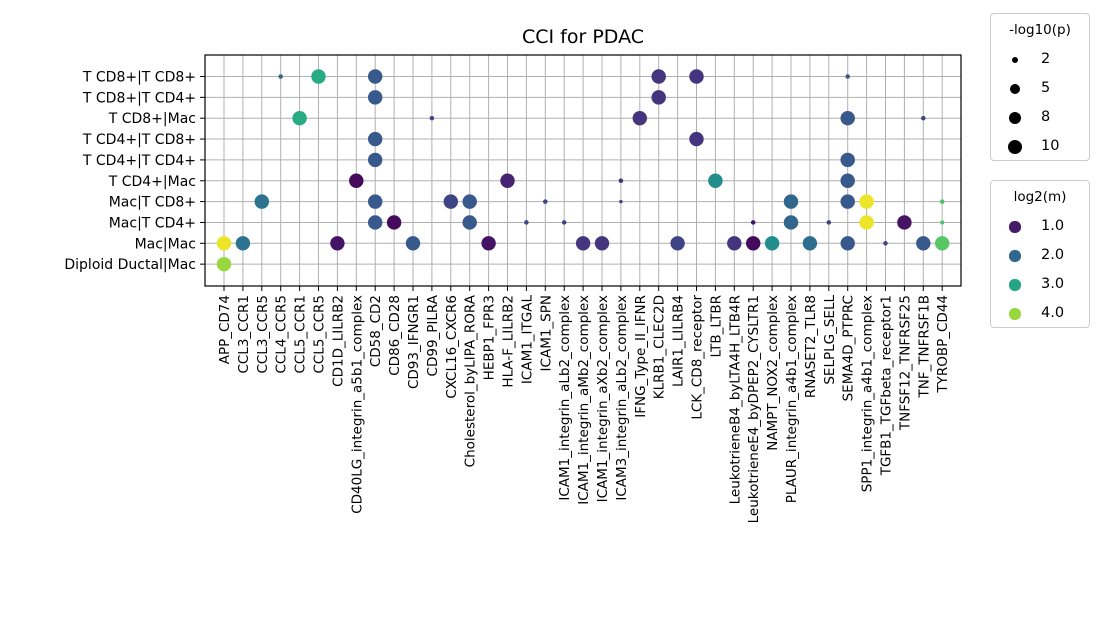 This screenshot has height=634, width=1105. What do you see at coordinates (905, 363) in the screenshot?
I see `x-tick-label: TNFSF12_TNFRSF25` at bounding box center [905, 363].